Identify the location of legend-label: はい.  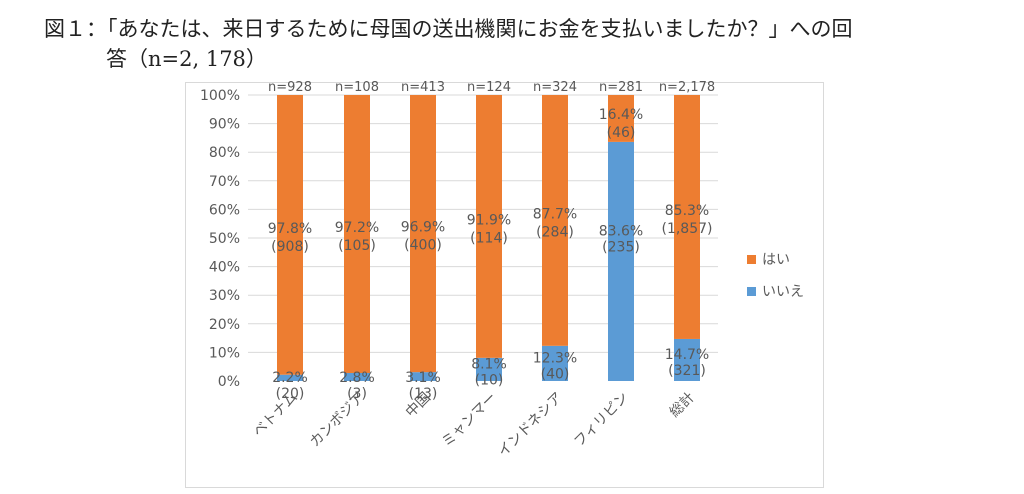
(776, 260).